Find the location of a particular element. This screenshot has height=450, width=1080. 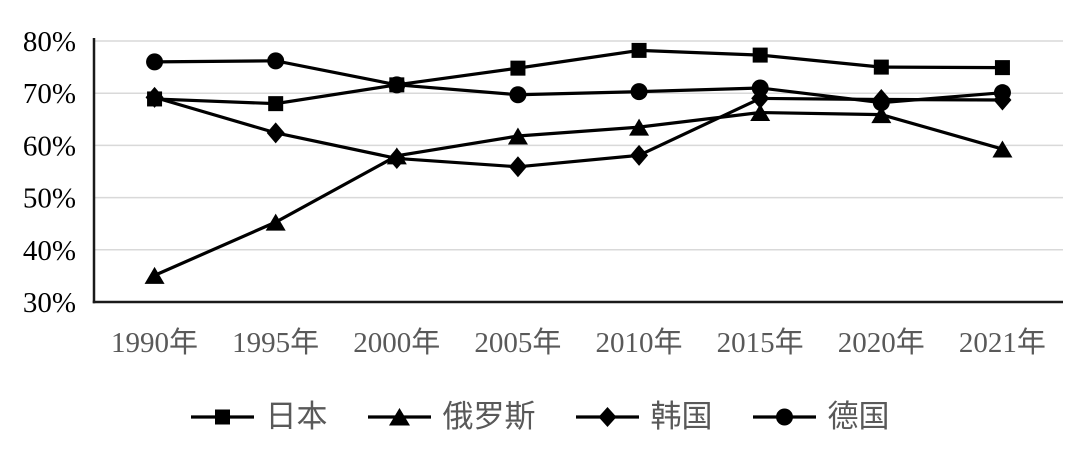

legend-label-japan: 日本 is located at coordinates (296, 416).